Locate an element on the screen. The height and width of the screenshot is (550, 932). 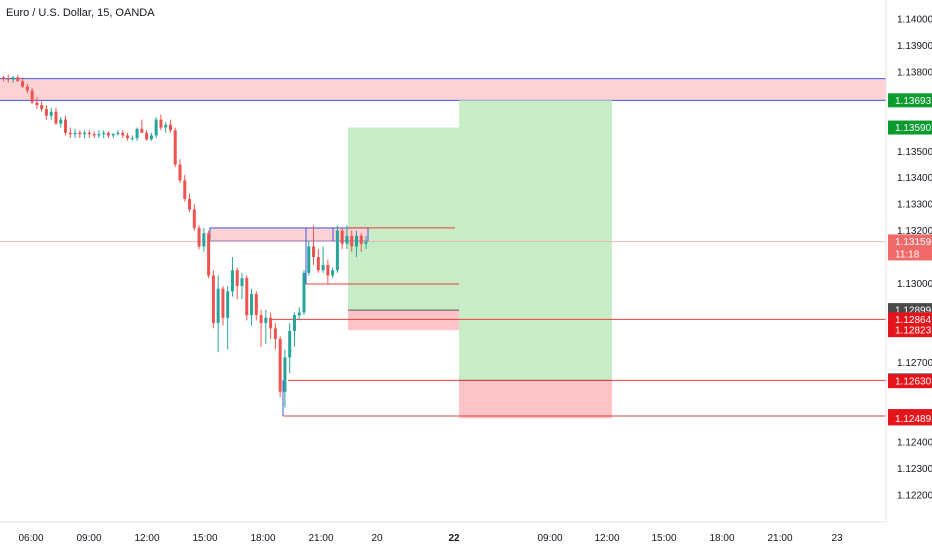
price-axis-label: 1.12700 is located at coordinates (914, 363).